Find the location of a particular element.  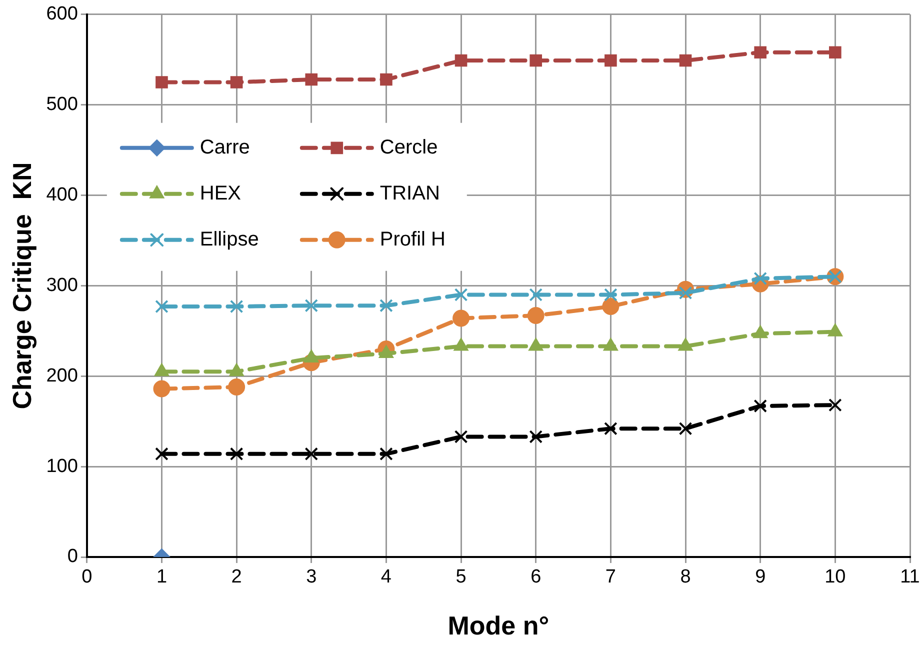

x-tick-label: 2 is located at coordinates (236, 577).